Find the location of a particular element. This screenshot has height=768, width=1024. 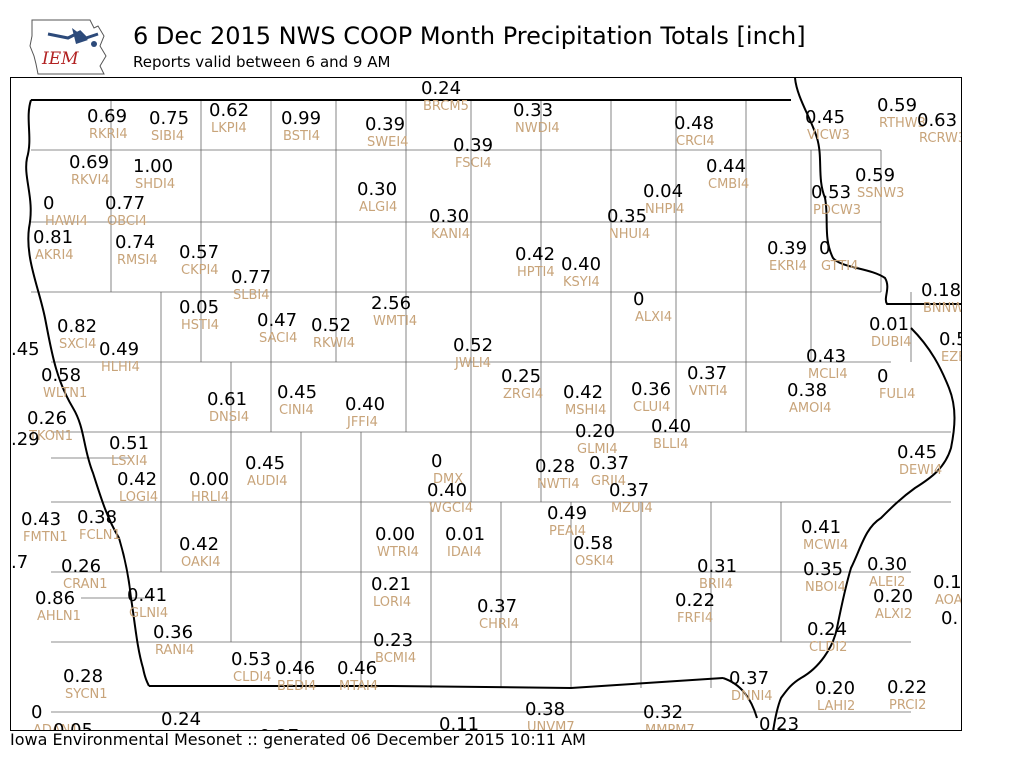

station-value: .29 is located at coordinates (25, 439).